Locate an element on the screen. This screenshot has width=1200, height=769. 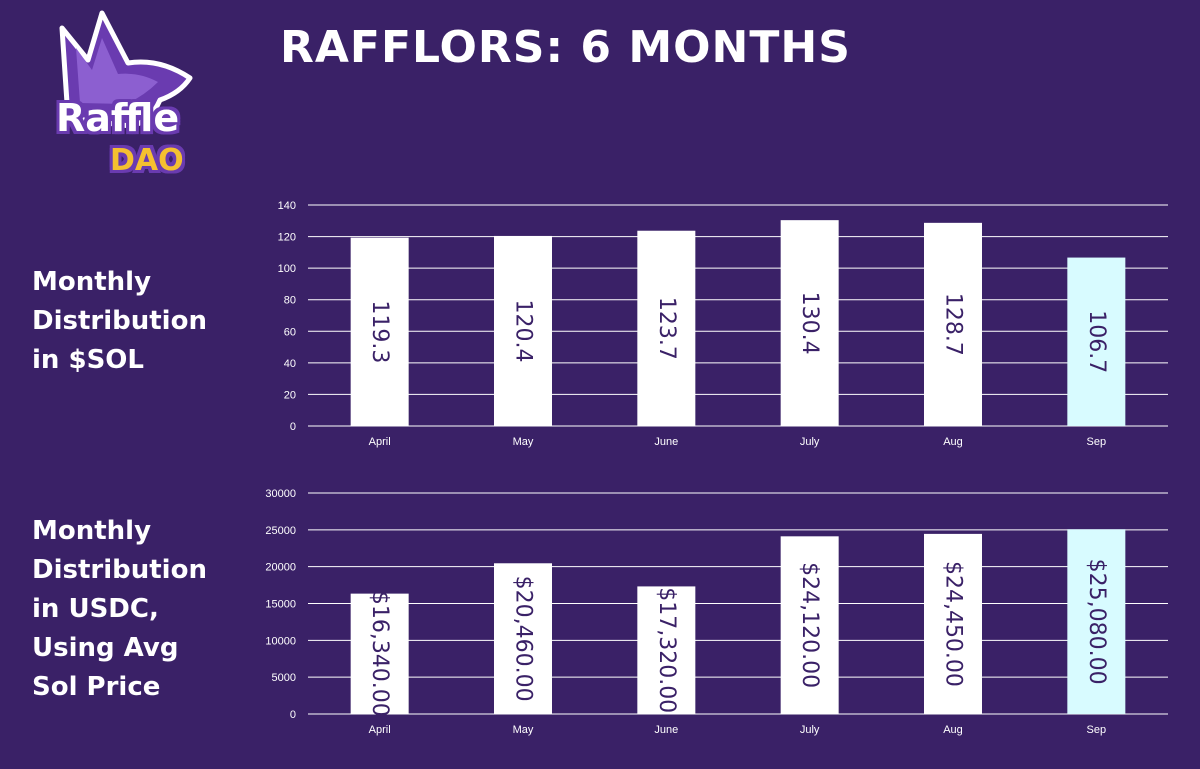
bar-value-label: $20,460.00 is located at coordinates (523, 639).